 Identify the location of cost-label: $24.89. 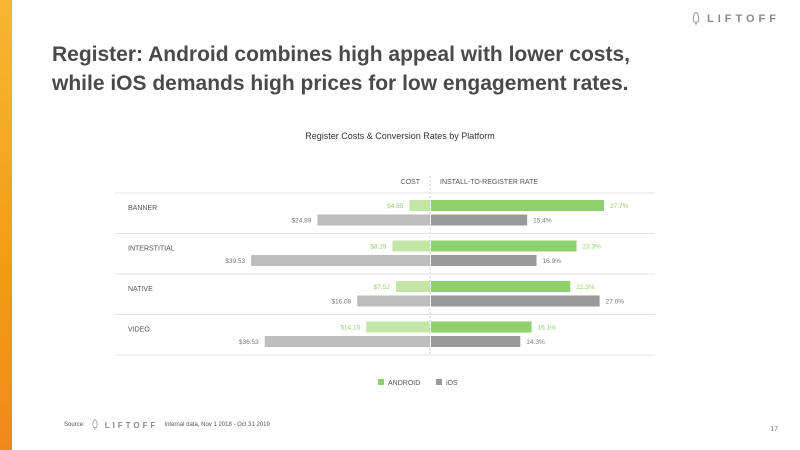
(302, 221).